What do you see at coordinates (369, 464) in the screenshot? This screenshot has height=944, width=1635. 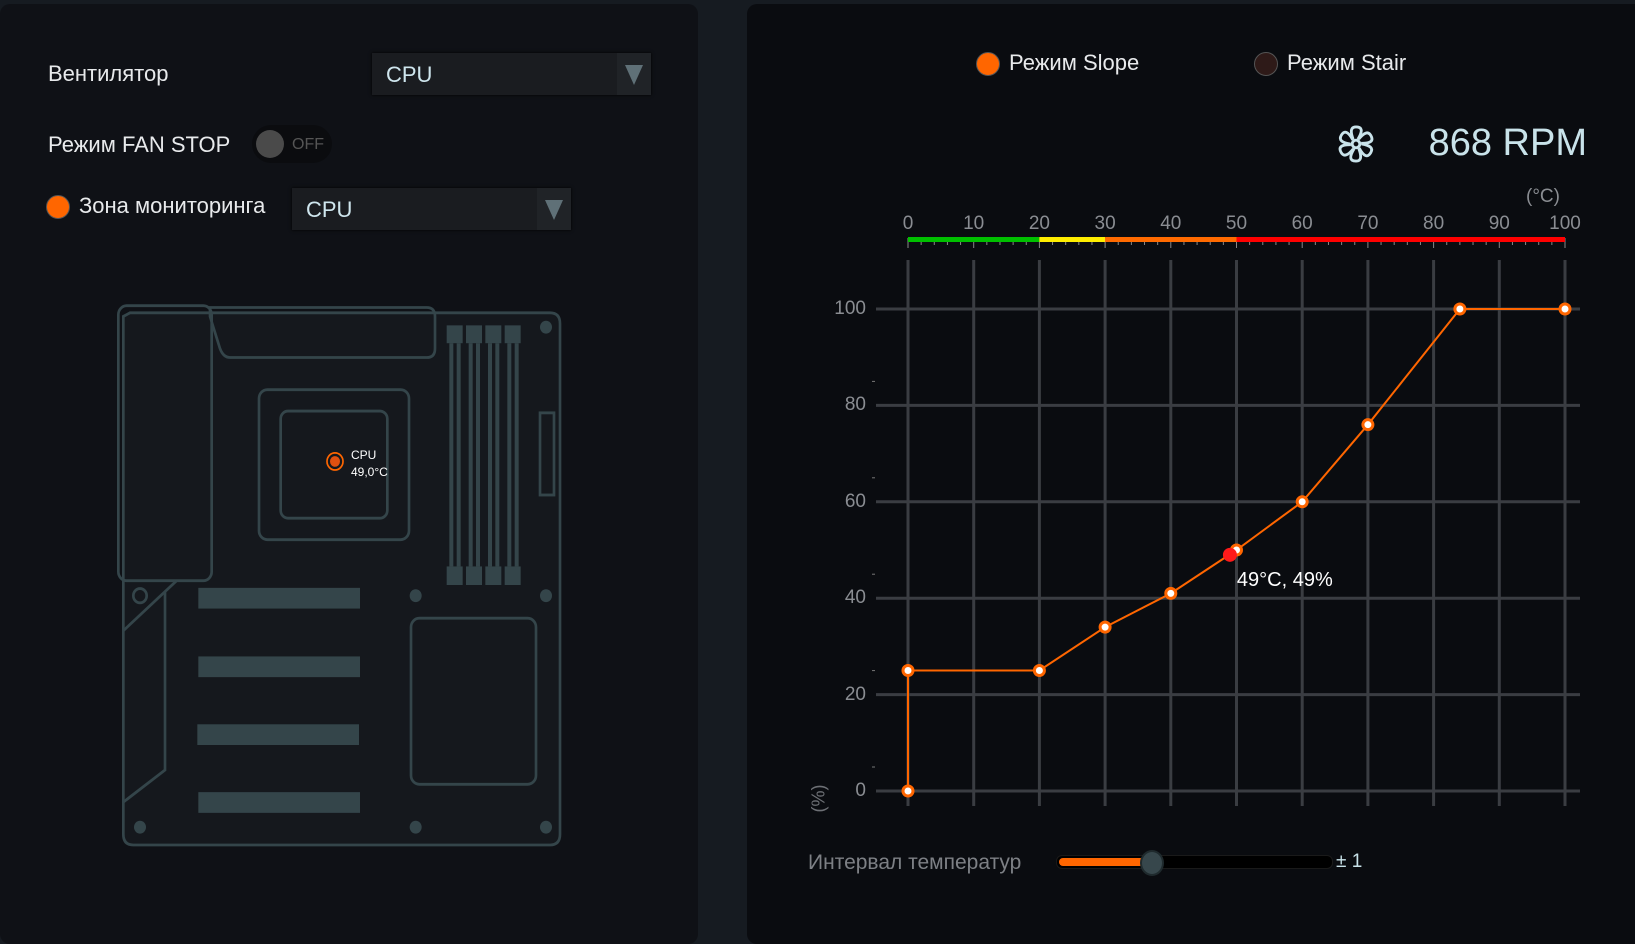 I see `sensor-label: CPU 49,0°C` at bounding box center [369, 464].